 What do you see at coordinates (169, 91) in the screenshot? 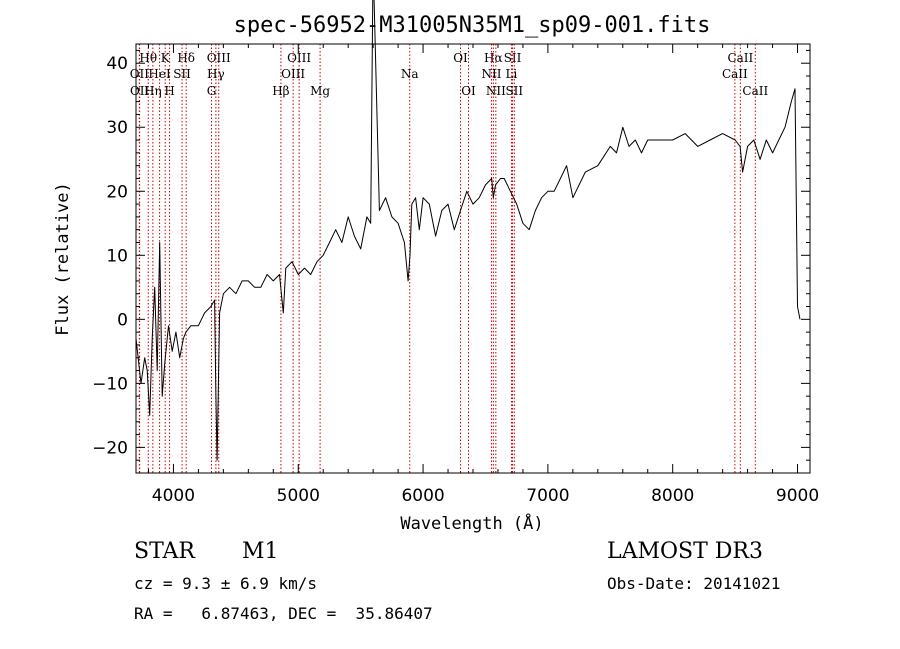
I see `line-label-6: H` at bounding box center [169, 91].